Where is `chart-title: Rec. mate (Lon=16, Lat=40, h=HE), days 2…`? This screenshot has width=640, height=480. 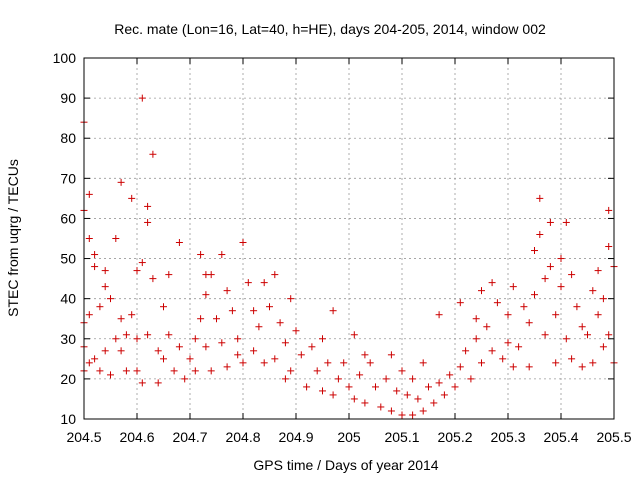 chart-title: Rec. mate (Lon=16, Lat=40, h=HE), days 2… is located at coordinates (330, 29).